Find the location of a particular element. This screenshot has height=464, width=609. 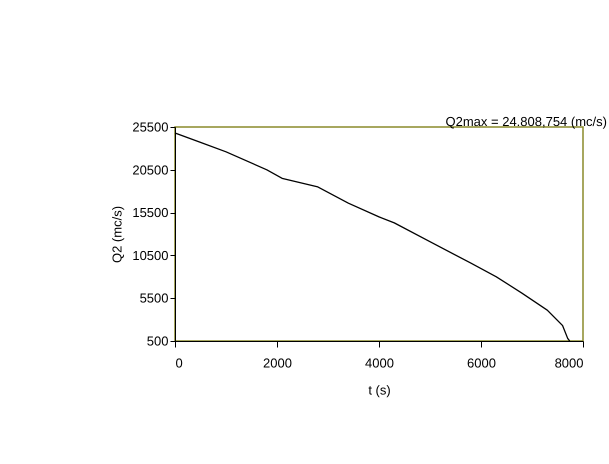

x-tick-label: 4000 is located at coordinates (379, 363).